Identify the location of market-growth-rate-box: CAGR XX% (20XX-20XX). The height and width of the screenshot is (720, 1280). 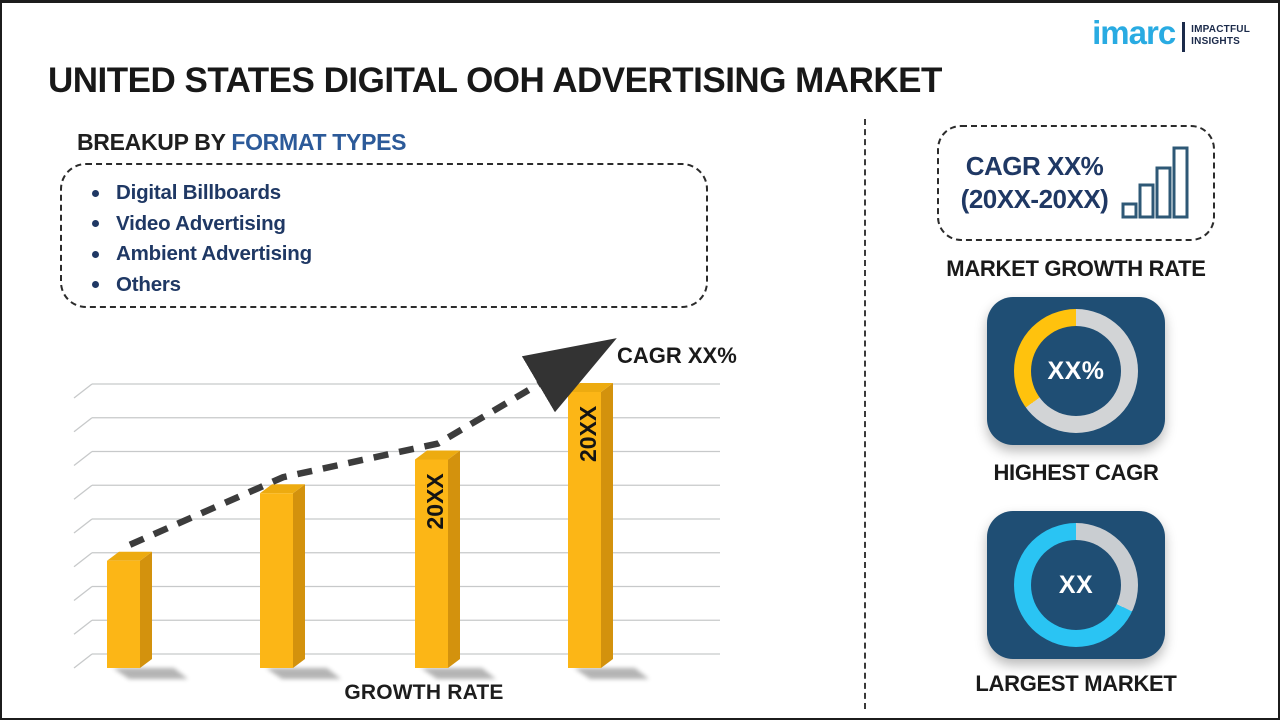
(1076, 183).